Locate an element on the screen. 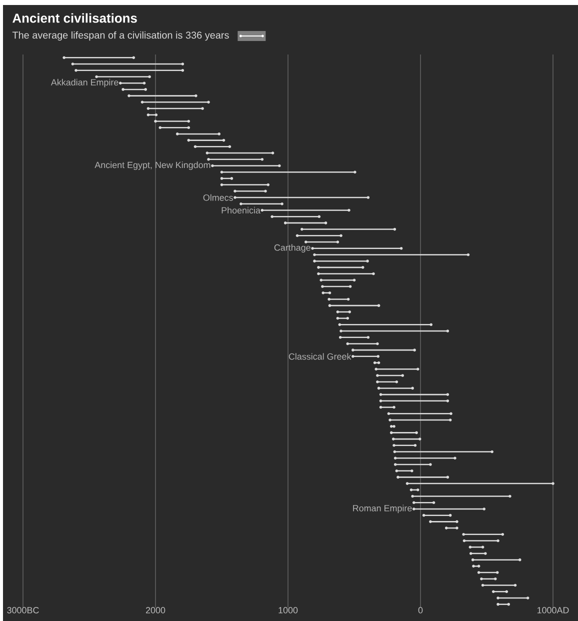 Image resolution: width=578 pixels, height=621 pixels. y-tick-label: Ancient Egypt, New Kingdom is located at coordinates (152, 166).